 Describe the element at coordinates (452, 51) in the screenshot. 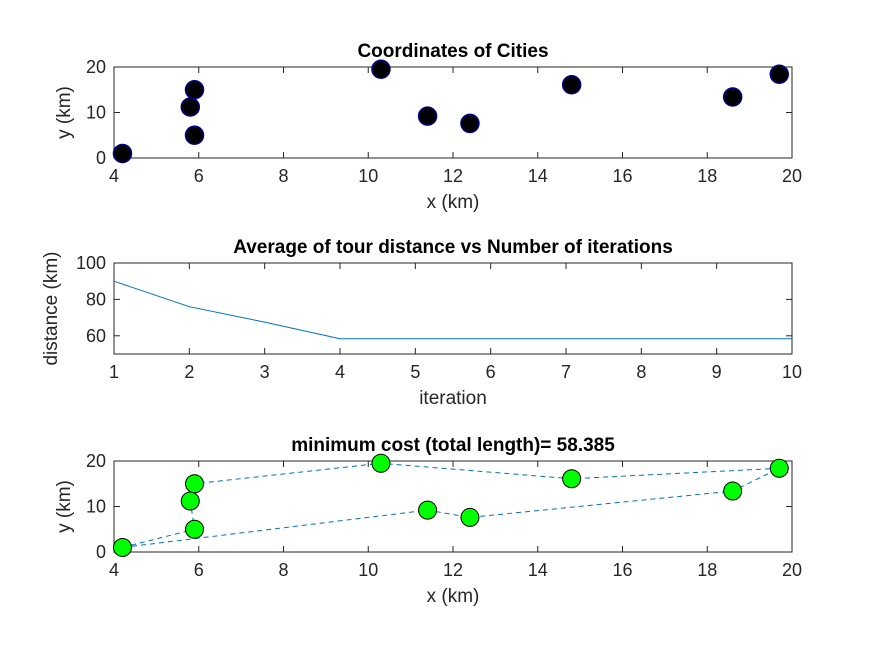

I see `chart-title: Coordinates of Cities` at that location.